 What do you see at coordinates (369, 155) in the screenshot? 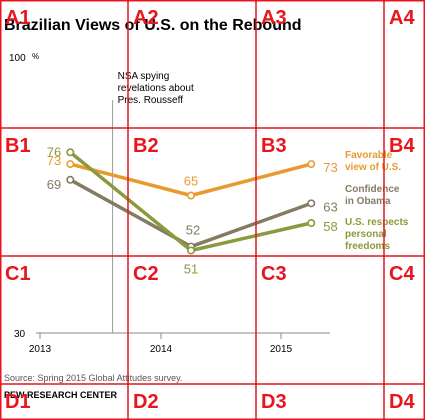
I see `legend-entry-line: Favorable` at bounding box center [369, 155].